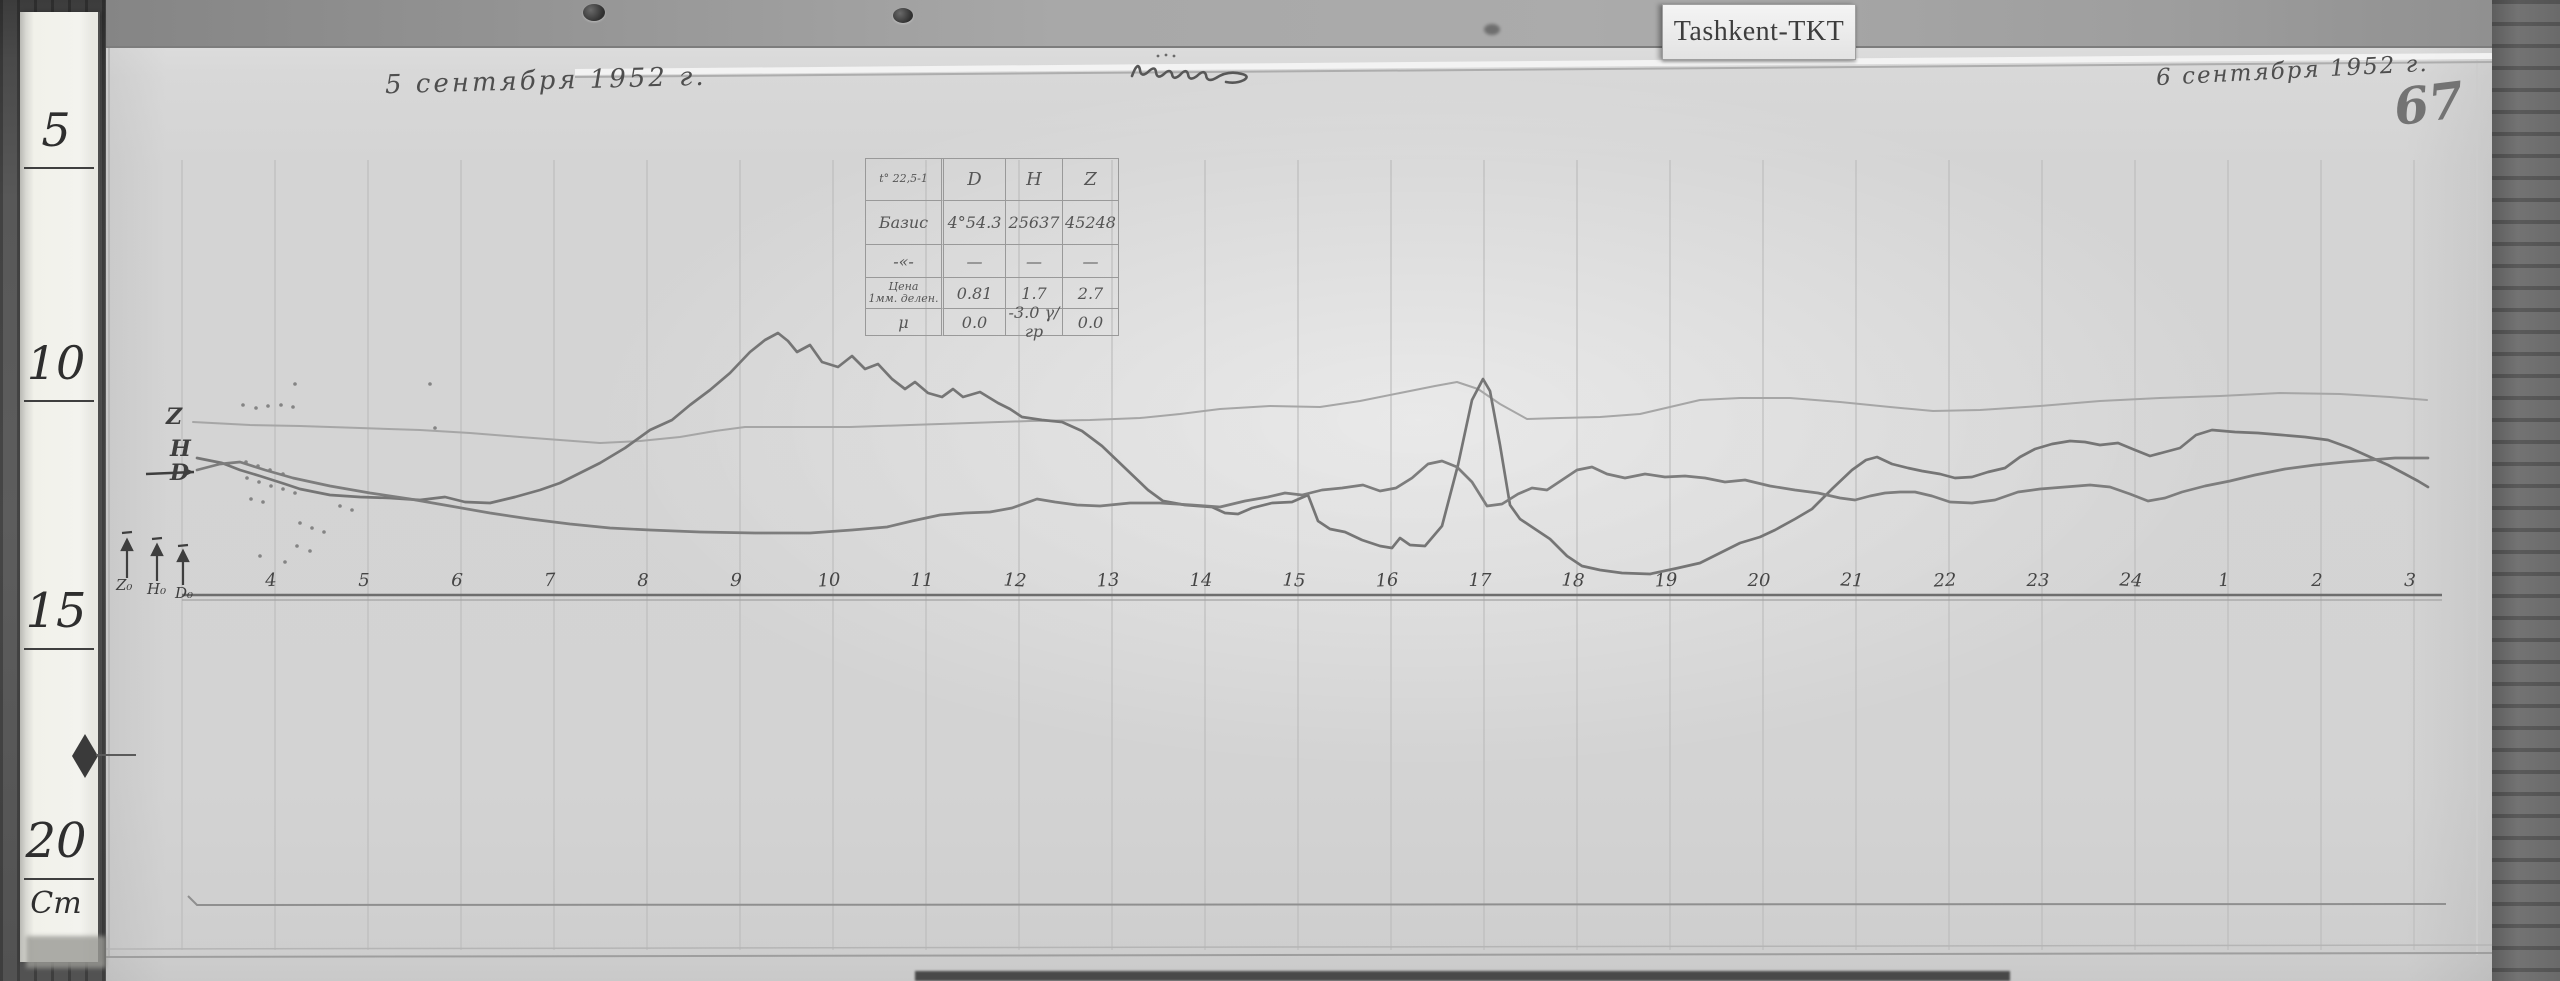 Image resolution: width=2560 pixels, height=981 pixels. What do you see at coordinates (1201, 580) in the screenshot?
I see `hour-label: 14` at bounding box center [1201, 580].